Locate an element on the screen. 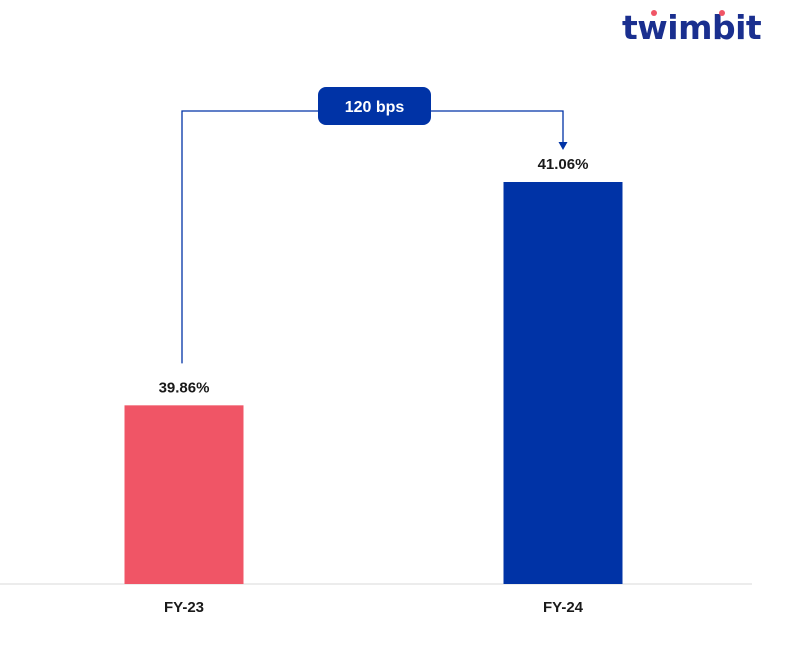 This screenshot has width=801, height=650. change-badge is located at coordinates (374, 106).